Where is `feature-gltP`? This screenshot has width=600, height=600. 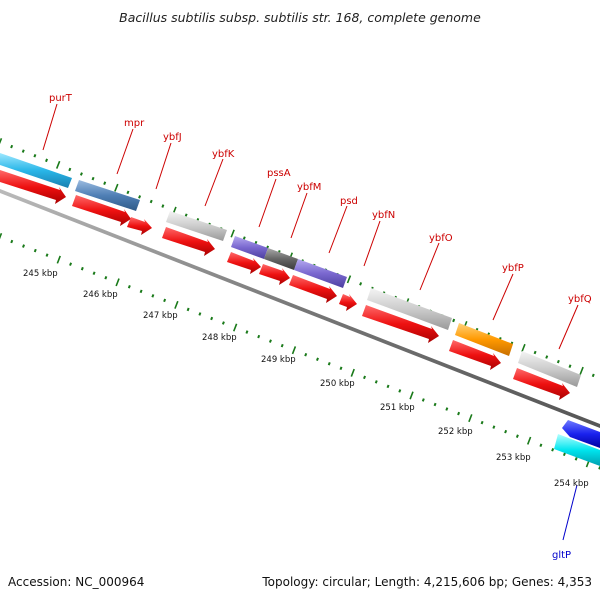
feature-gltP is located at coordinates (577, 450).